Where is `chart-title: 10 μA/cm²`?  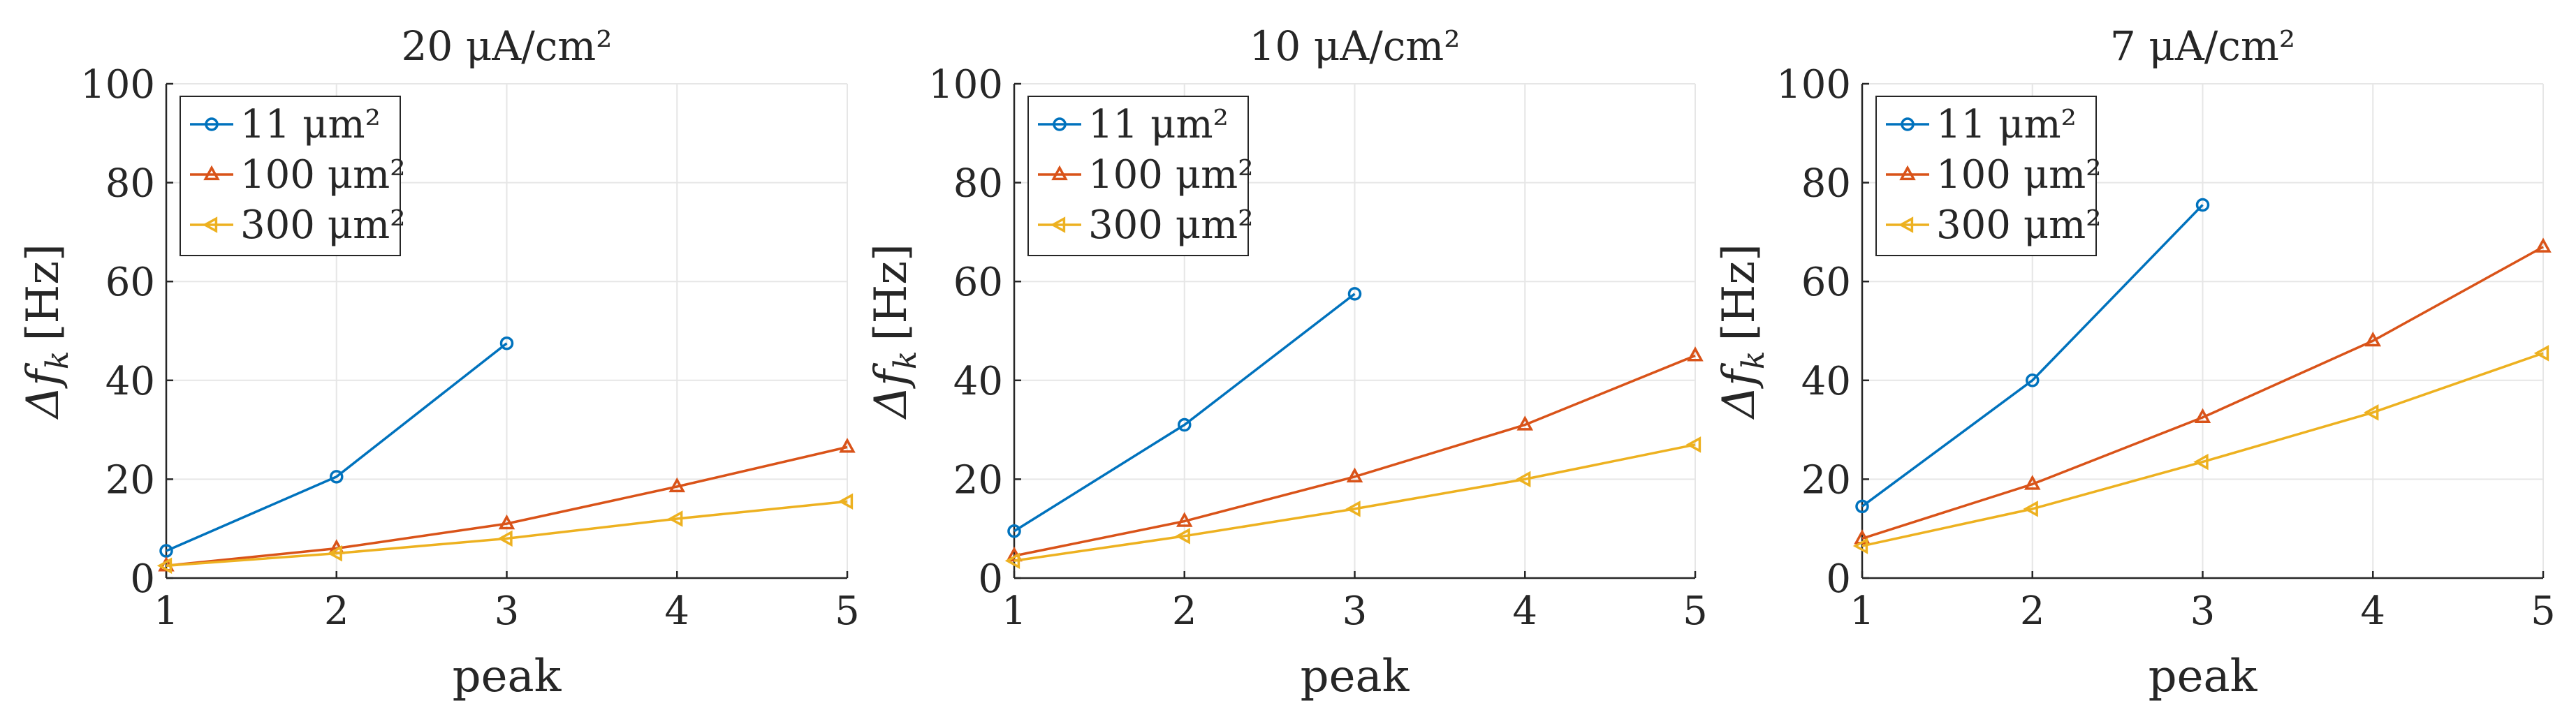
chart-title: 10 μA/cm² is located at coordinates (1354, 46).